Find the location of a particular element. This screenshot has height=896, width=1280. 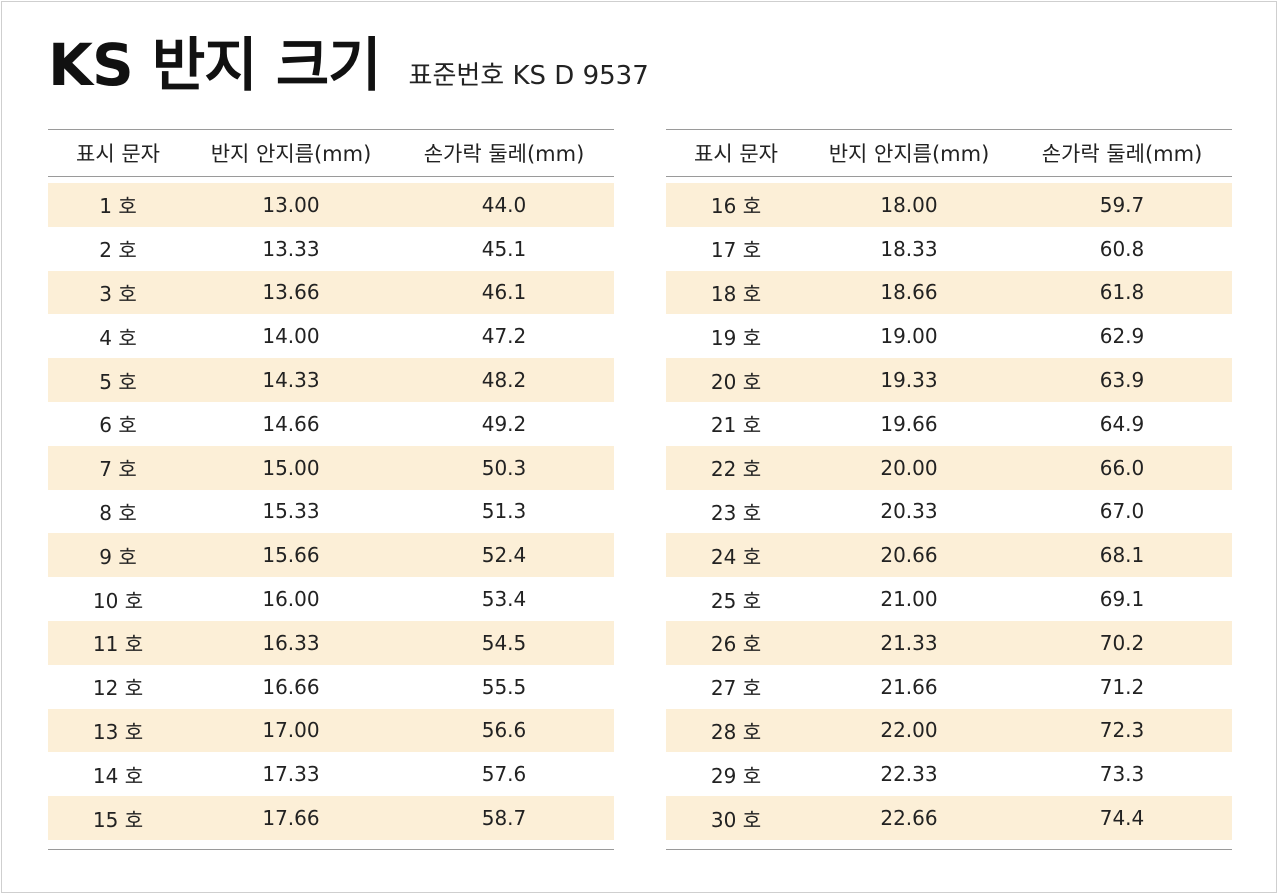

table-row: 25 호 21.00 69.1 is located at coordinates (949, 599).